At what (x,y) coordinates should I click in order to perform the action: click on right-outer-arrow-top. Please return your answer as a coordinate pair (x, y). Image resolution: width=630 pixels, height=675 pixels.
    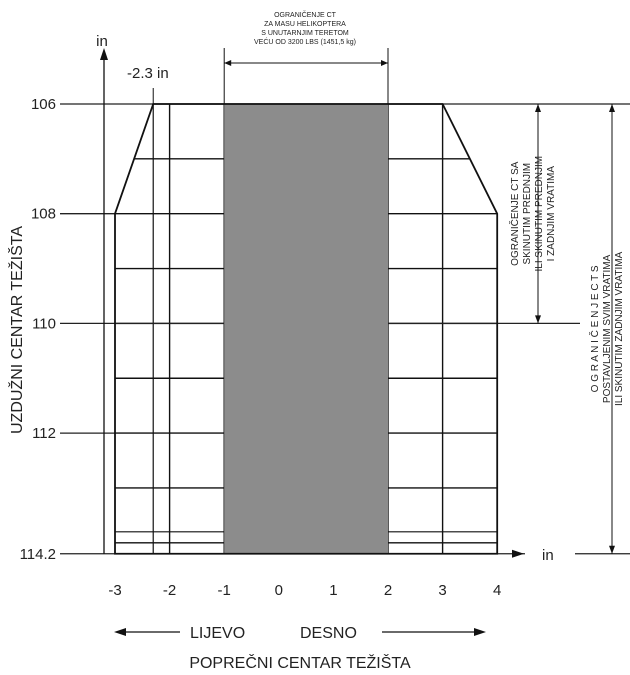
    Looking at the image, I should click on (612, 108).